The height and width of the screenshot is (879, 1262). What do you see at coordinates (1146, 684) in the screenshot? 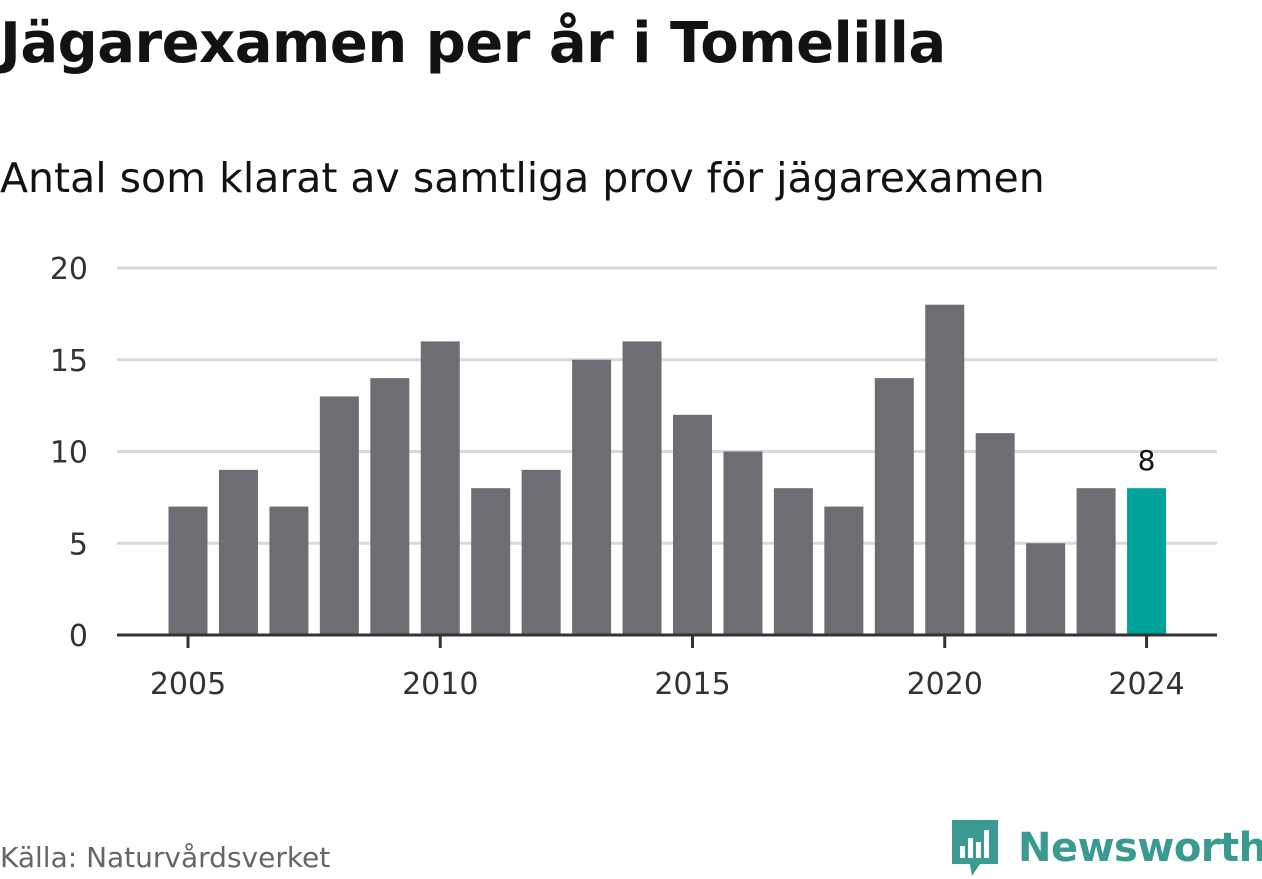
I see `x-tick-label: 2024` at bounding box center [1146, 684].